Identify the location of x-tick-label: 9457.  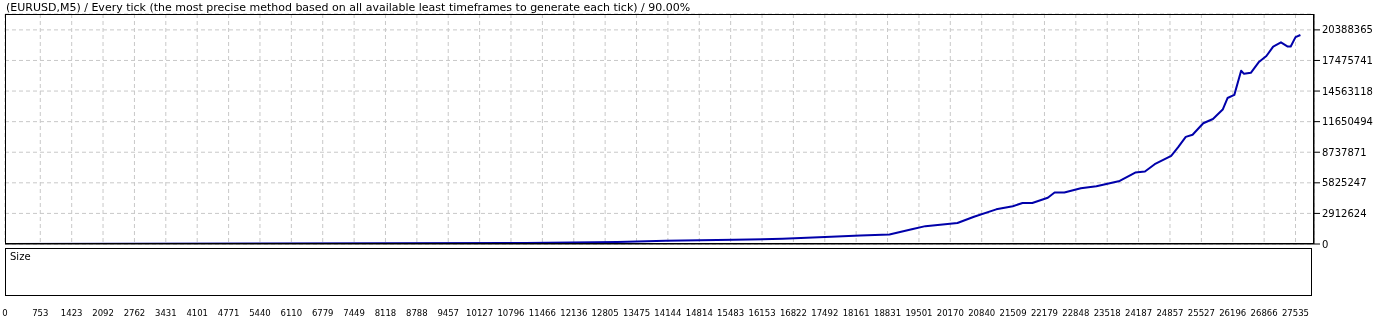
(448, 313).